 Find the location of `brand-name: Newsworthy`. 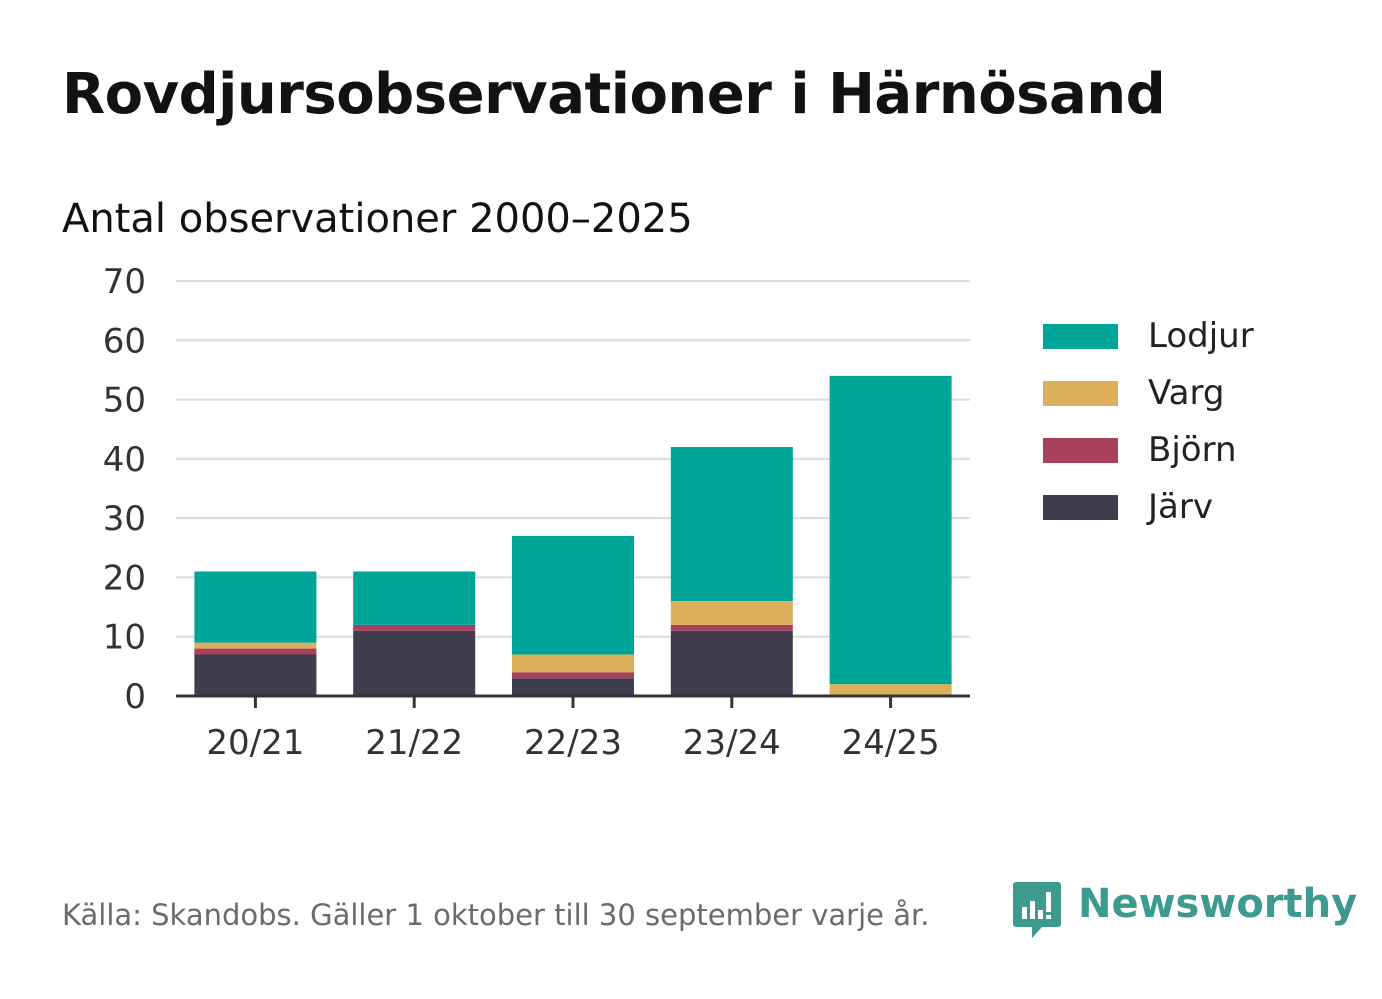

brand-name: Newsworthy is located at coordinates (1218, 904).